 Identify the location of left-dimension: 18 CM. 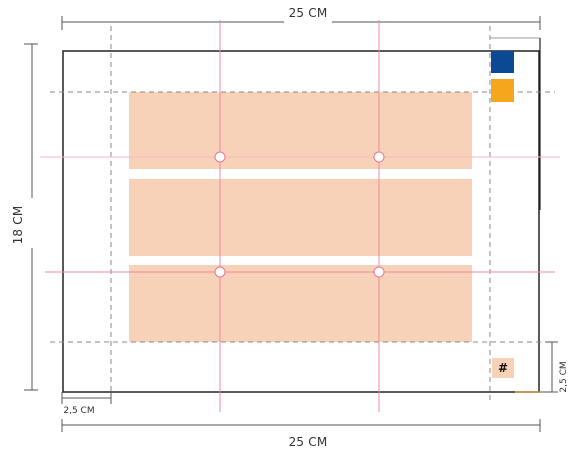
(25, 217).